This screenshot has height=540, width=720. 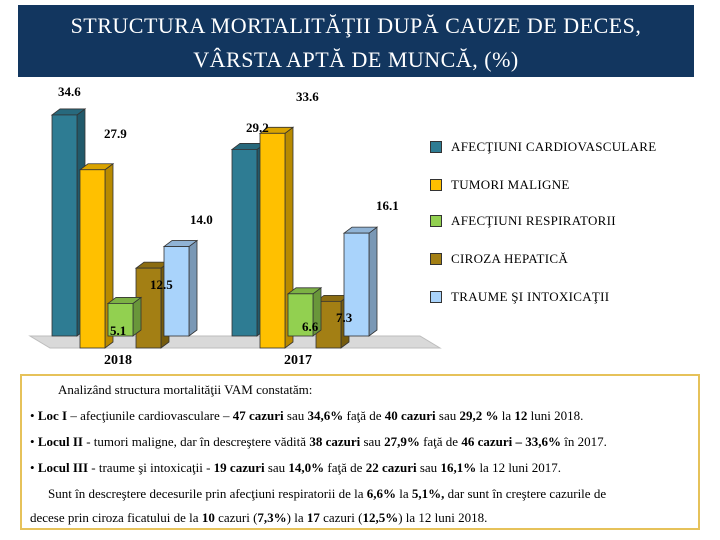 What do you see at coordinates (298, 360) in the screenshot?
I see `category-label: 2017` at bounding box center [298, 360].